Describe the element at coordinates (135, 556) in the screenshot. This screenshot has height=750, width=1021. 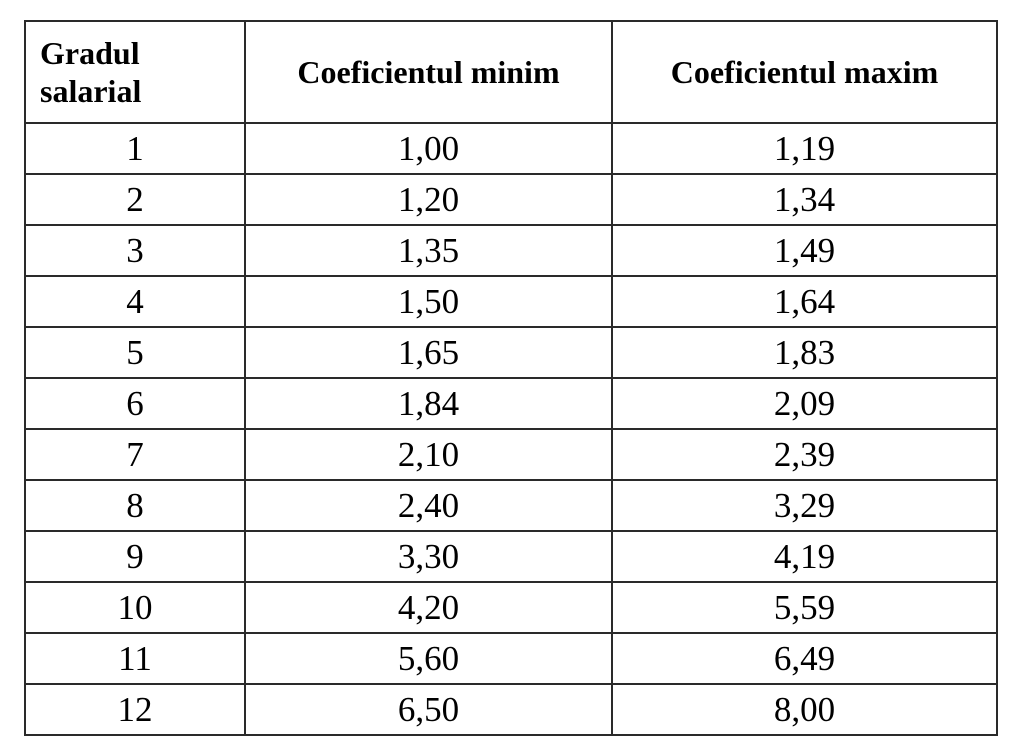
I see `table-cell: 9` at that location.